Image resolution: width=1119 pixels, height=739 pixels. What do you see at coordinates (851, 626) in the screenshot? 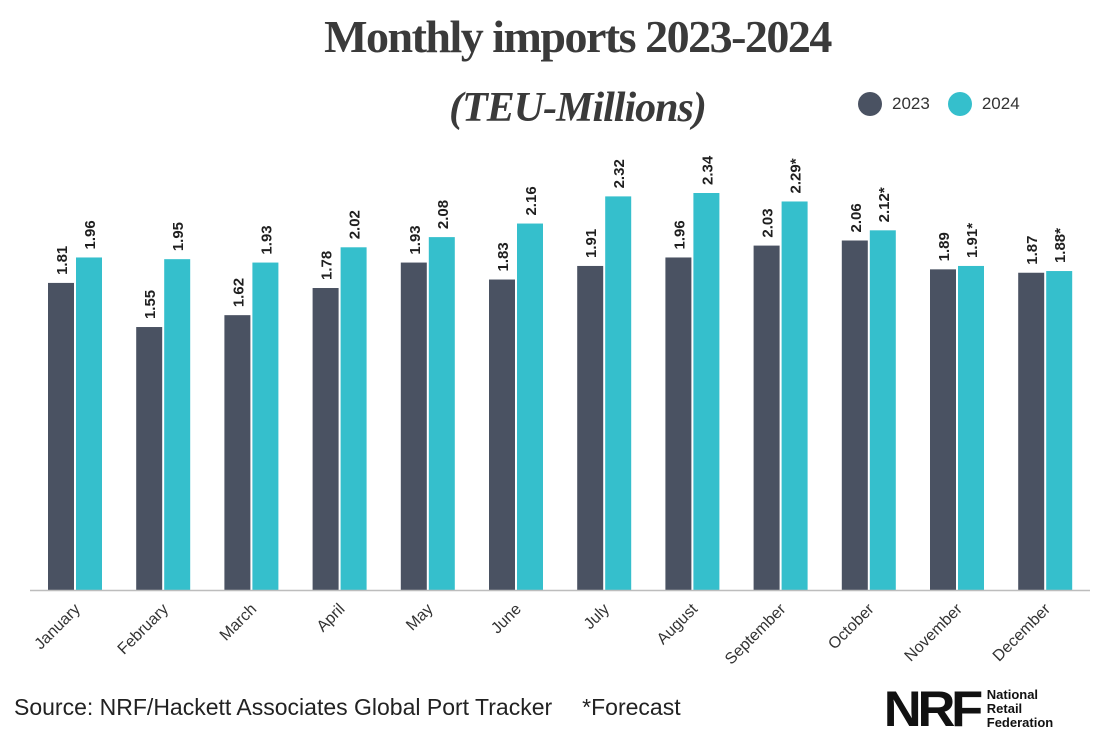
I see `x-tick-label-october: October` at bounding box center [851, 626].